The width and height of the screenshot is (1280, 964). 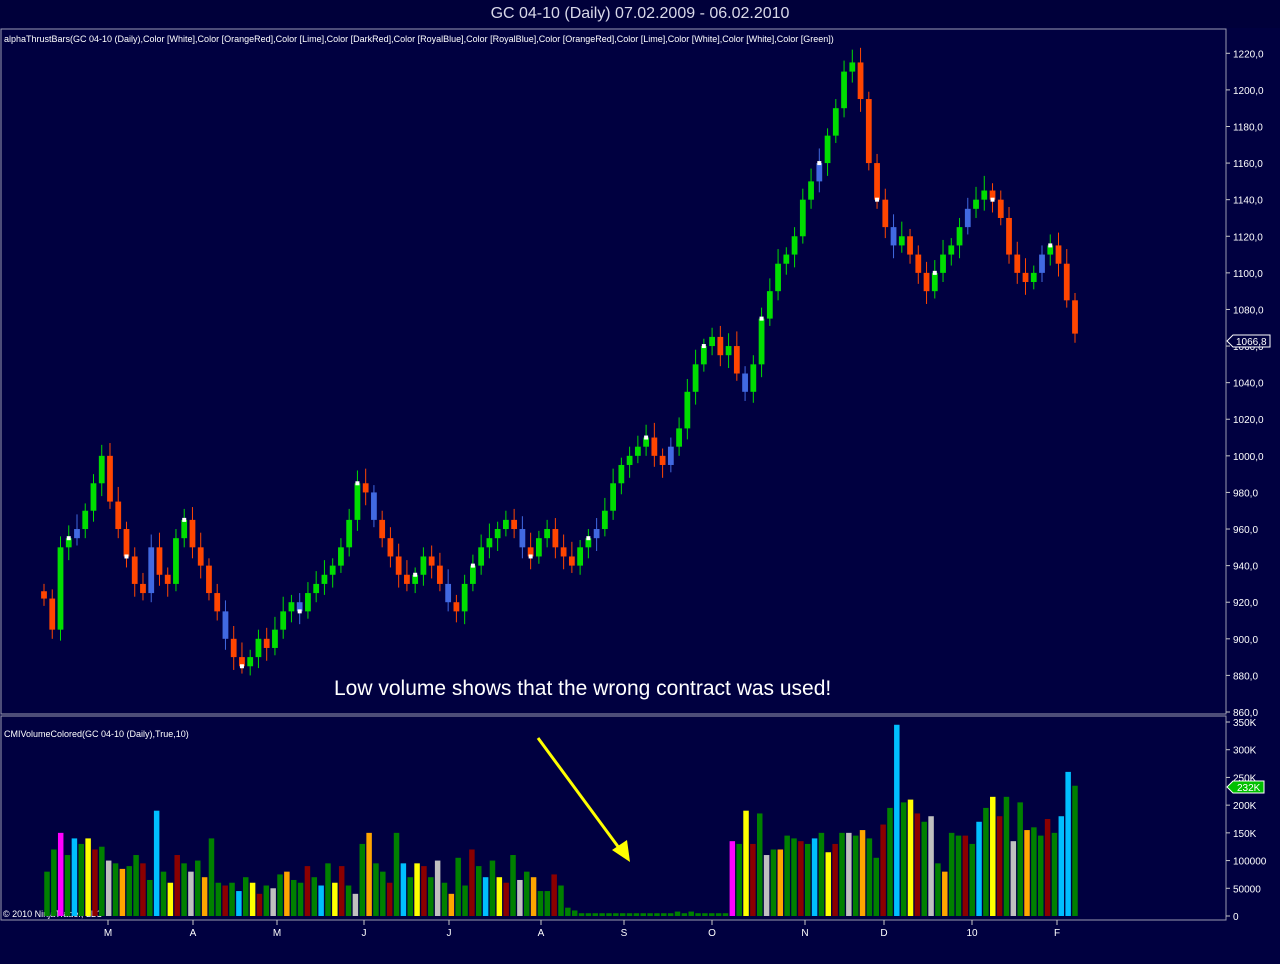 What do you see at coordinates (1245, 787) in the screenshot?
I see `last-volume-marker: 232K` at bounding box center [1245, 787].